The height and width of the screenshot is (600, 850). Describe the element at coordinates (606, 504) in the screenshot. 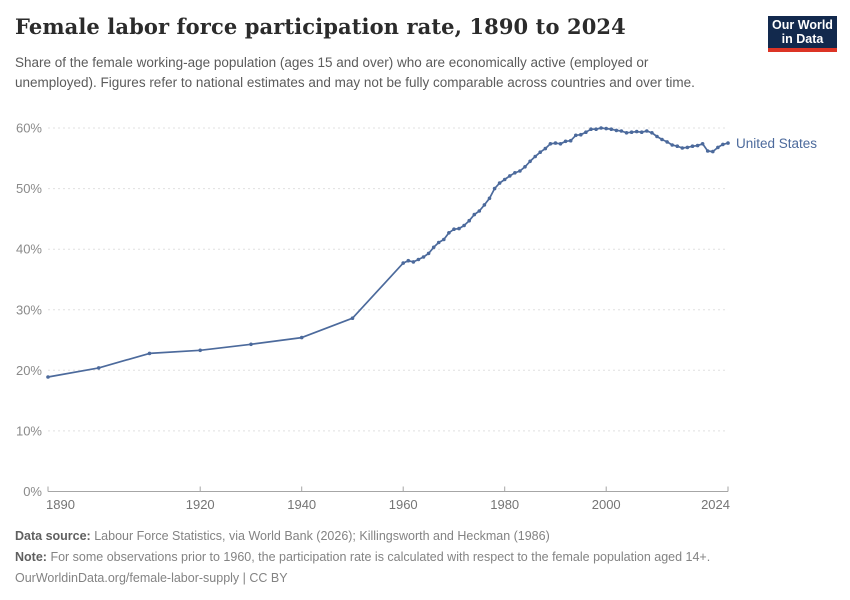

I see `x-axis-tick-label: 2000` at that location.